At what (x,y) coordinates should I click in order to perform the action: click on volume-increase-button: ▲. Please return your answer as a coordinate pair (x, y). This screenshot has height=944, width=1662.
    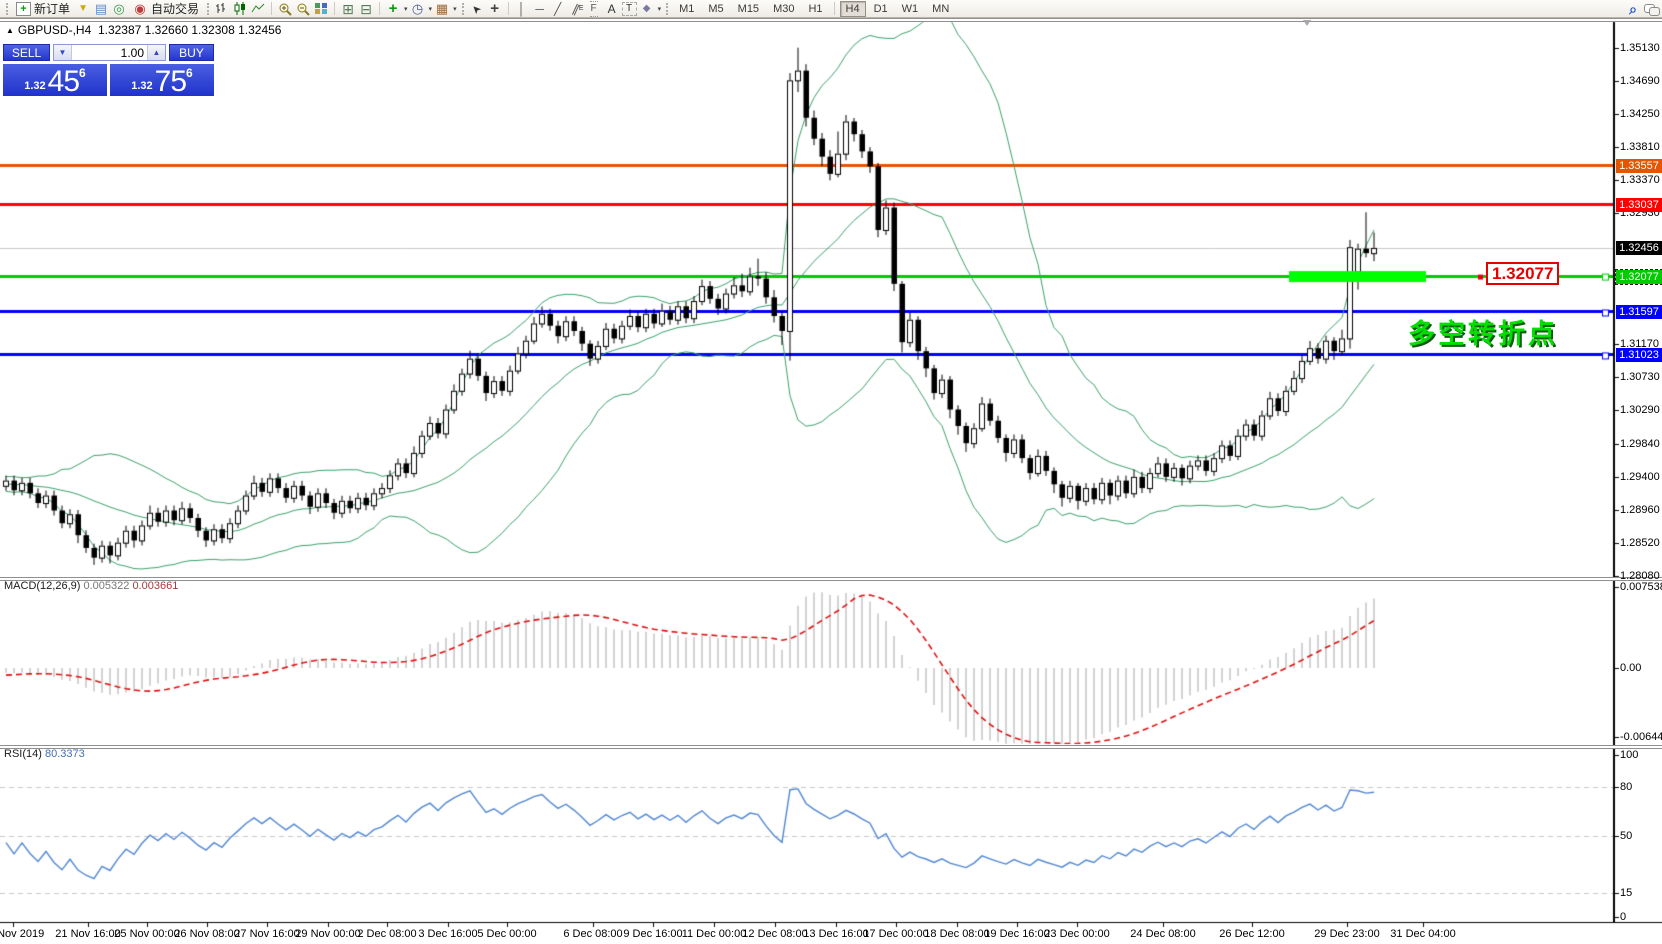
    Looking at the image, I should click on (156, 52).